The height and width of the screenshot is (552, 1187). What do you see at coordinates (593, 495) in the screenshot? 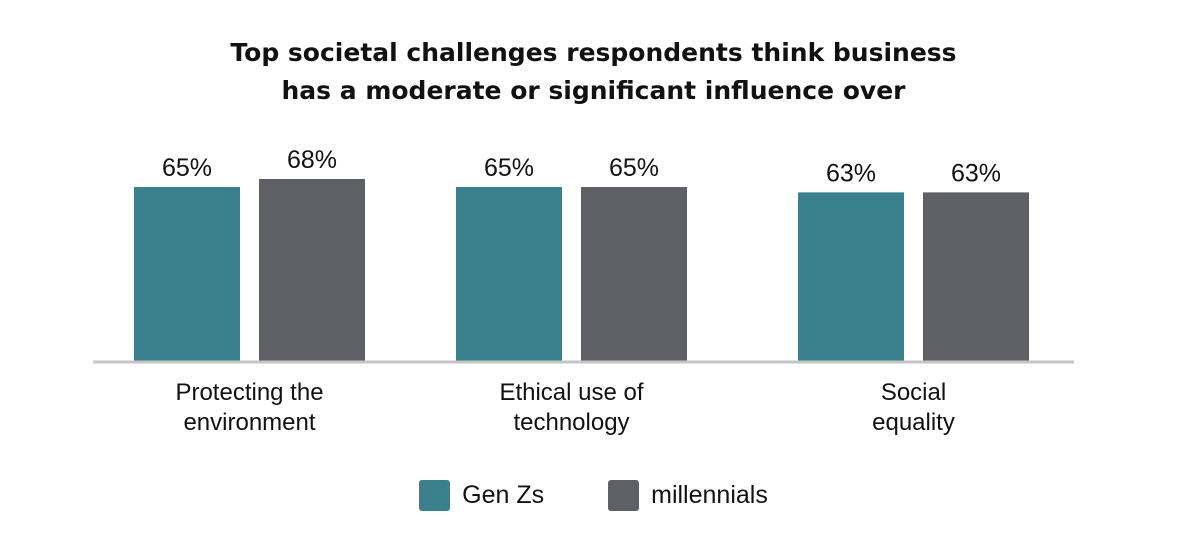
I see `legend: Gen Zs millennials` at bounding box center [593, 495].